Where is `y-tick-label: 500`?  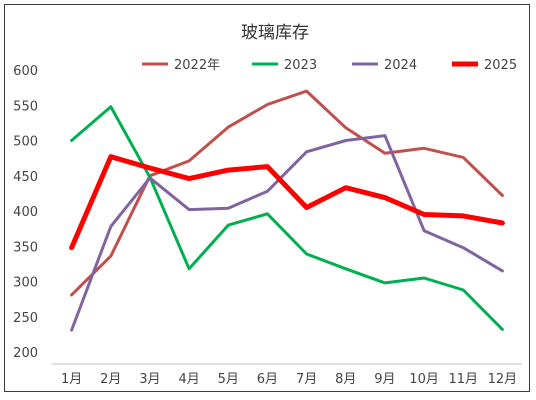
y-tick-label: 500 is located at coordinates (25, 142).